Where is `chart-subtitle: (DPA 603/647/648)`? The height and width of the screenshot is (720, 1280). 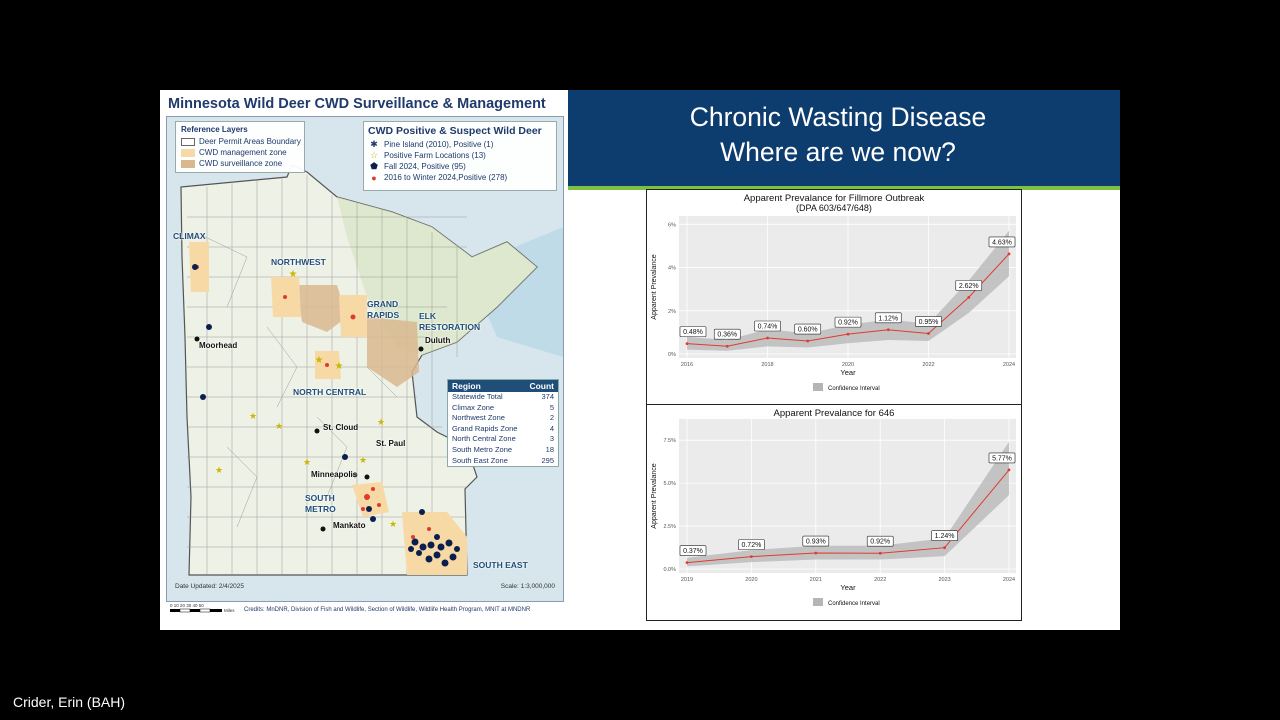
chart-subtitle: (DPA 603/647/648) is located at coordinates (834, 208).